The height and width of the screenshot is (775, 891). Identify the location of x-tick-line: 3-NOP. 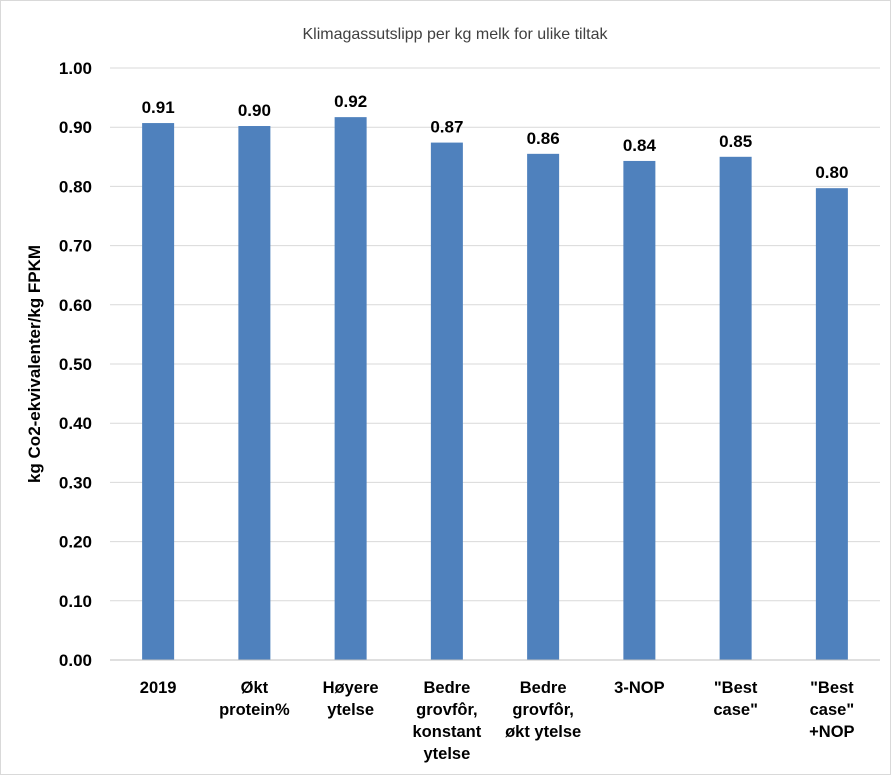
(639, 688).